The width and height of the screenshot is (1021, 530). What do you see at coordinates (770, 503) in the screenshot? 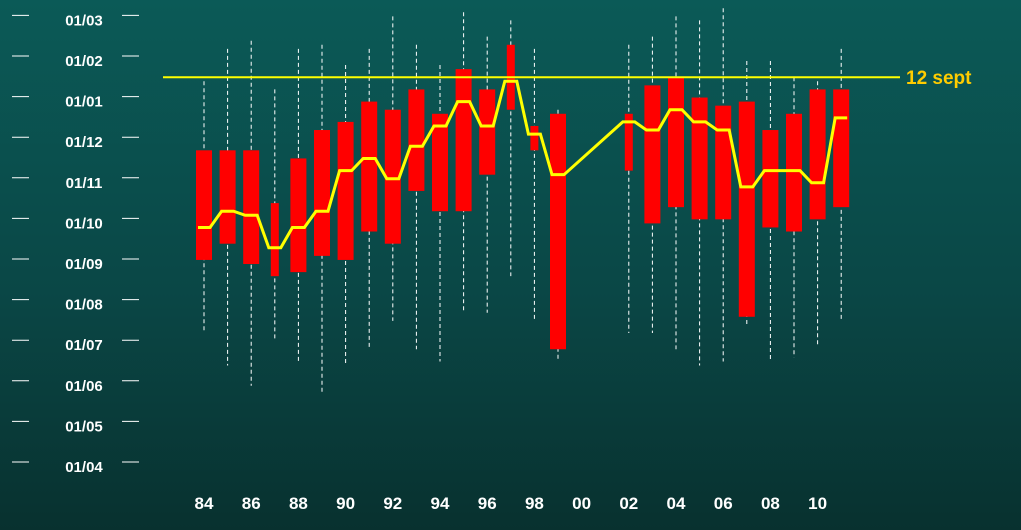
I see `x-tick-label: 08` at bounding box center [770, 503].